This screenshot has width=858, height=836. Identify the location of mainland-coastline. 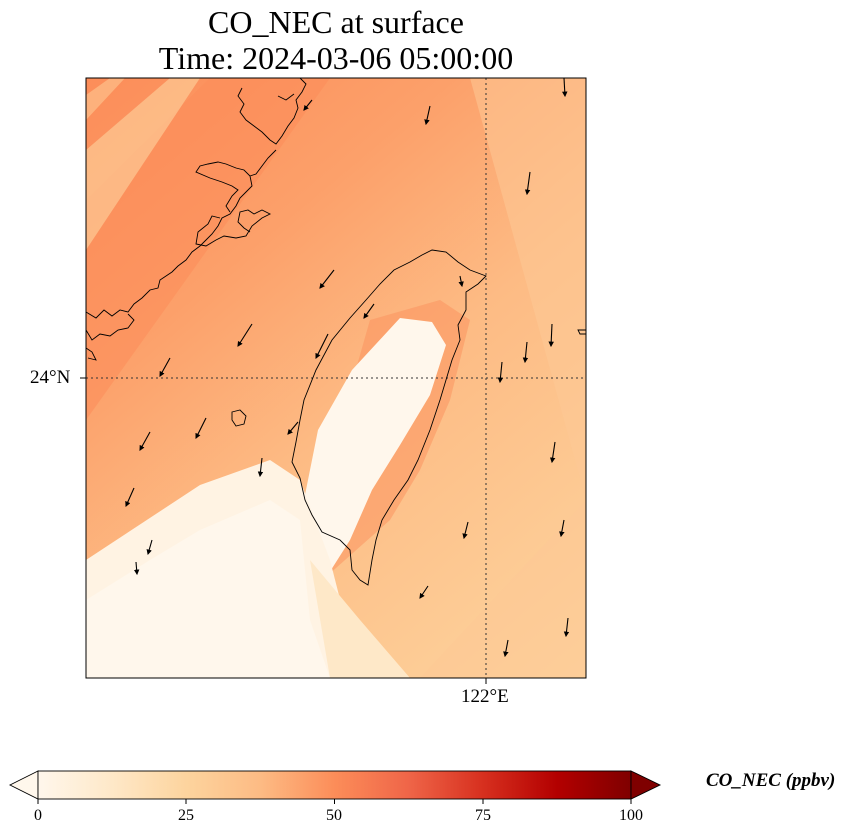
(196, 219).